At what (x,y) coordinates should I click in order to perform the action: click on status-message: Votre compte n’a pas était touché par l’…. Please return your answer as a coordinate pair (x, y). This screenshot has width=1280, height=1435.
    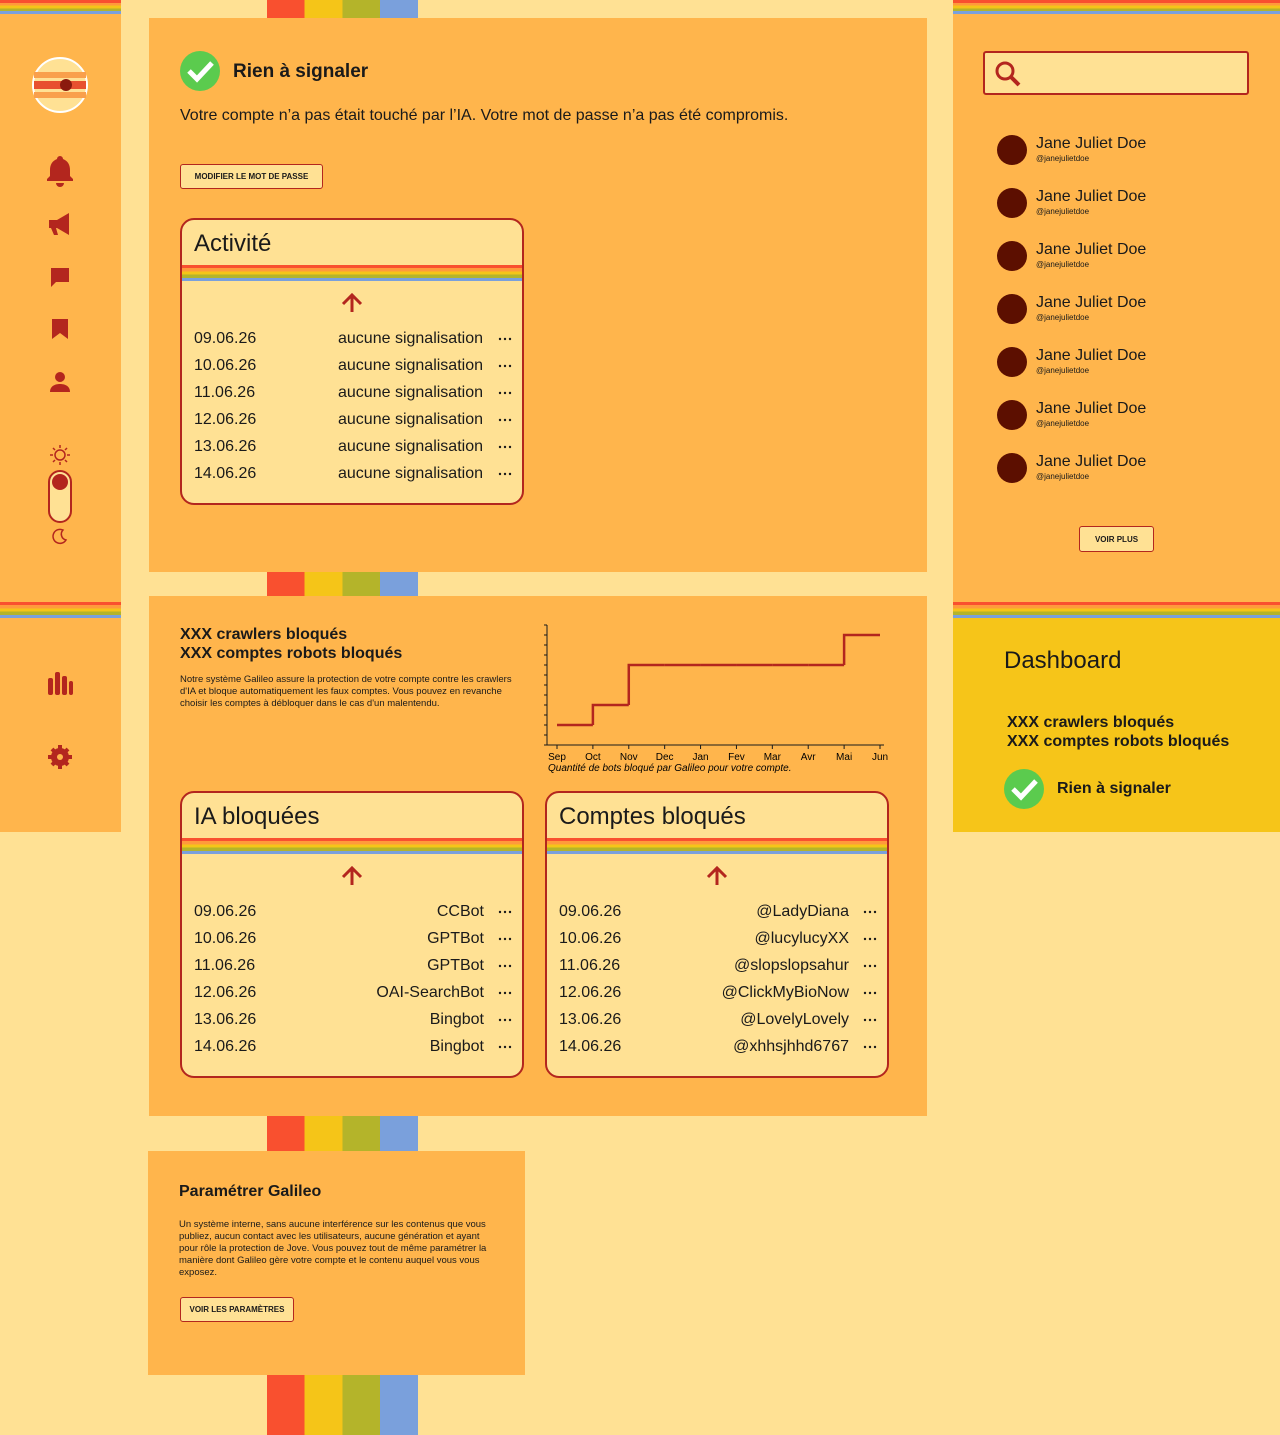
    Looking at the image, I should click on (484, 115).